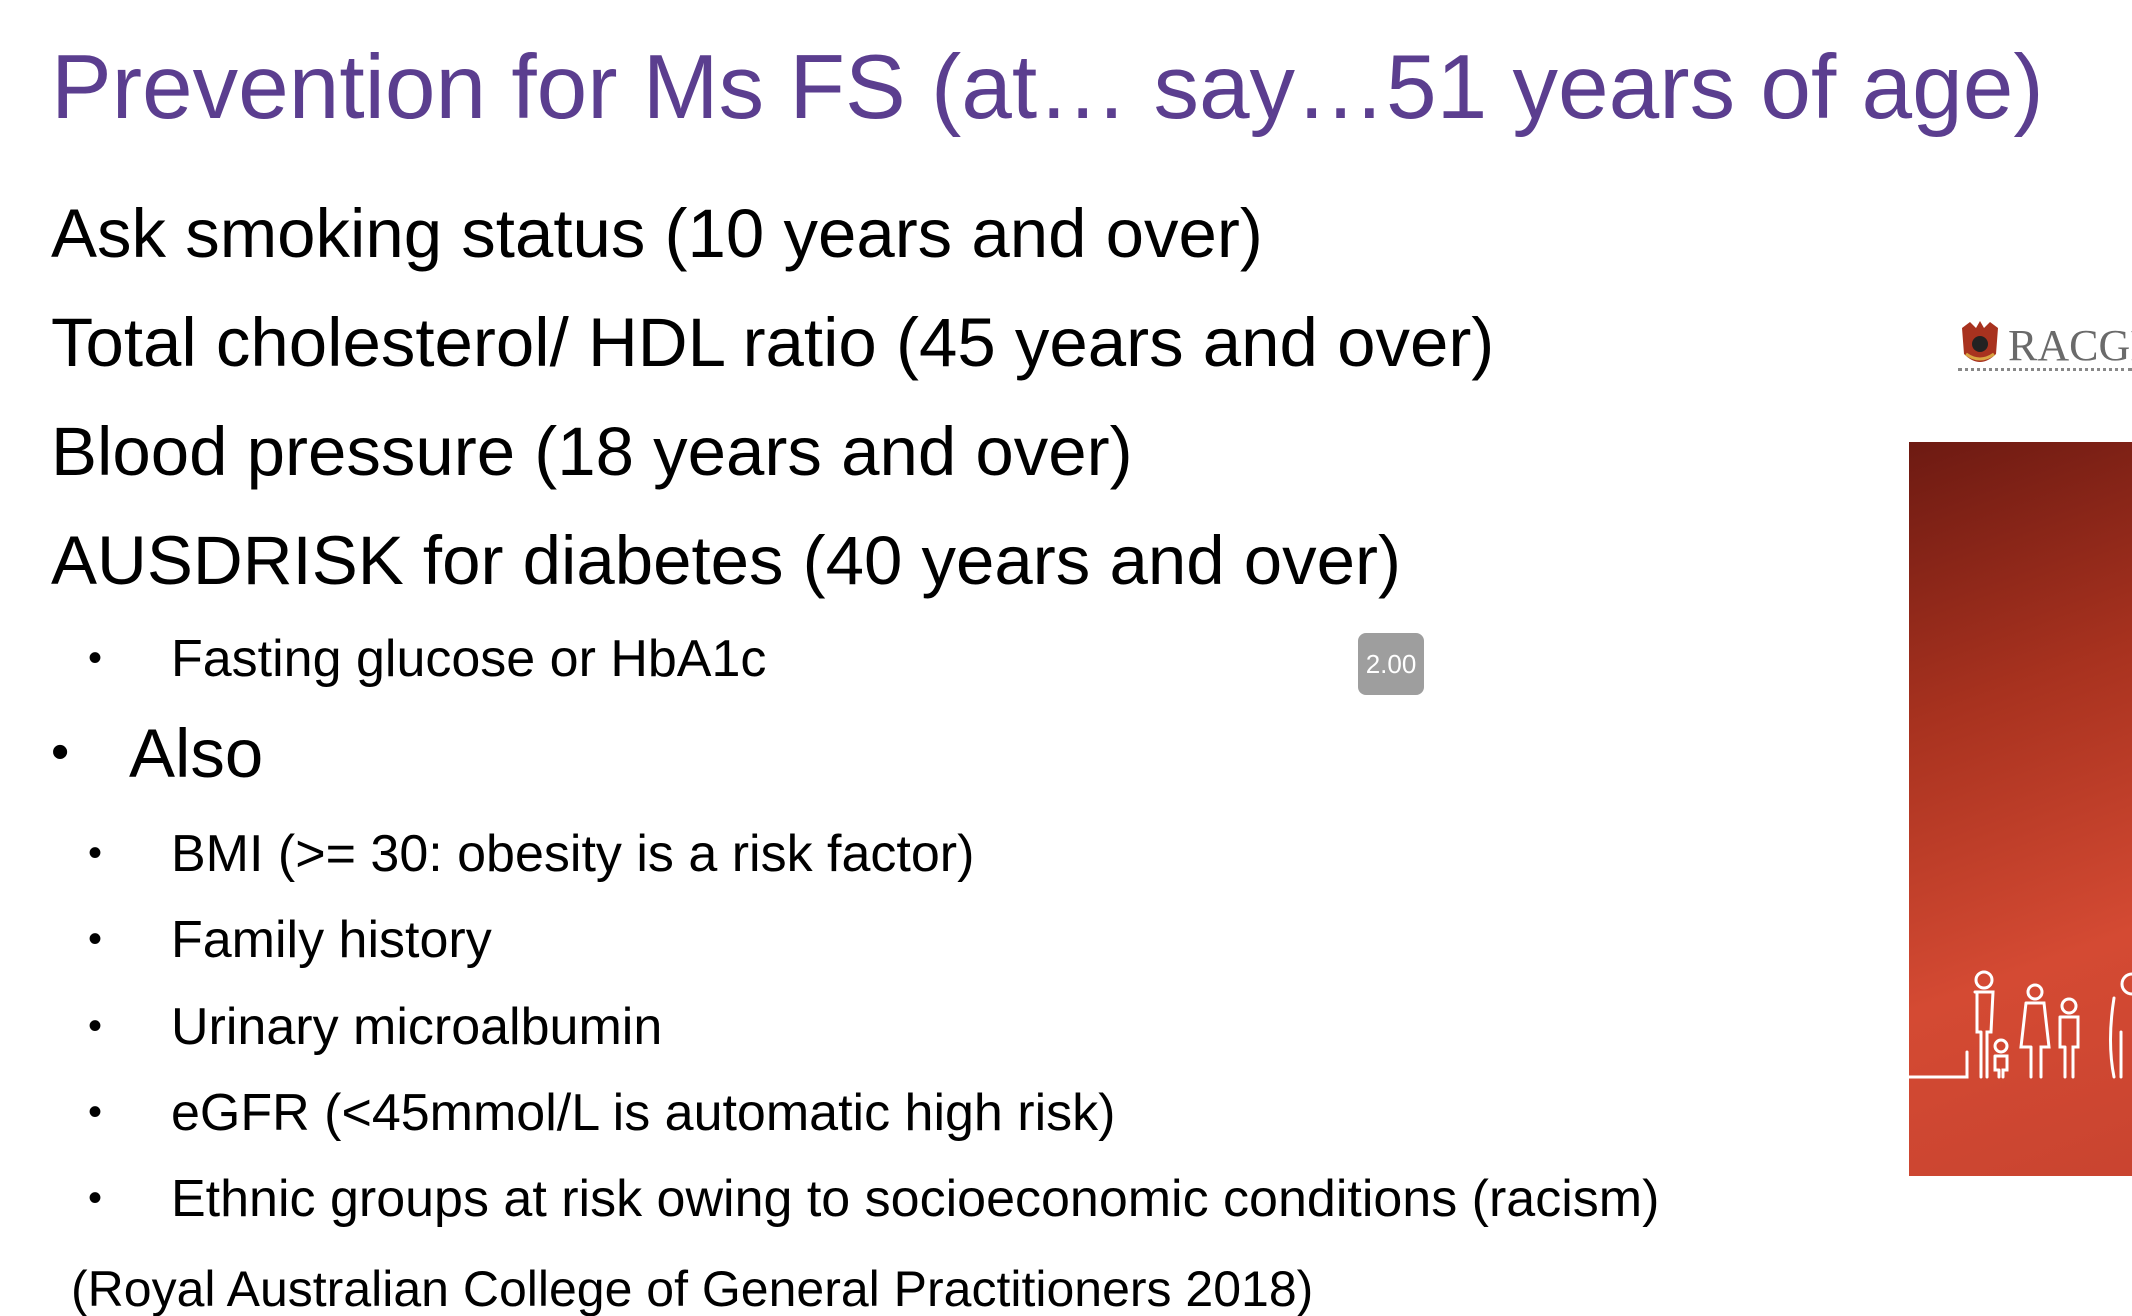 This screenshot has height=1316, width=2132. Describe the element at coordinates (657, 233) in the screenshot. I see `guideline-smoking: Ask smoking status (10 years and over)` at that location.